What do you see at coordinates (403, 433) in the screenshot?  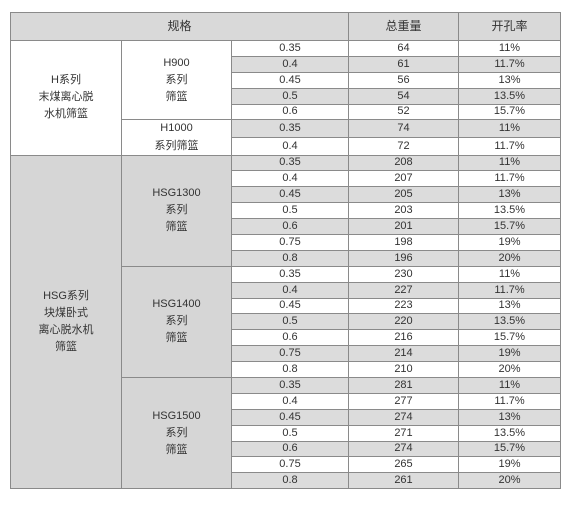 I see `weight-cell: 271` at bounding box center [403, 433].